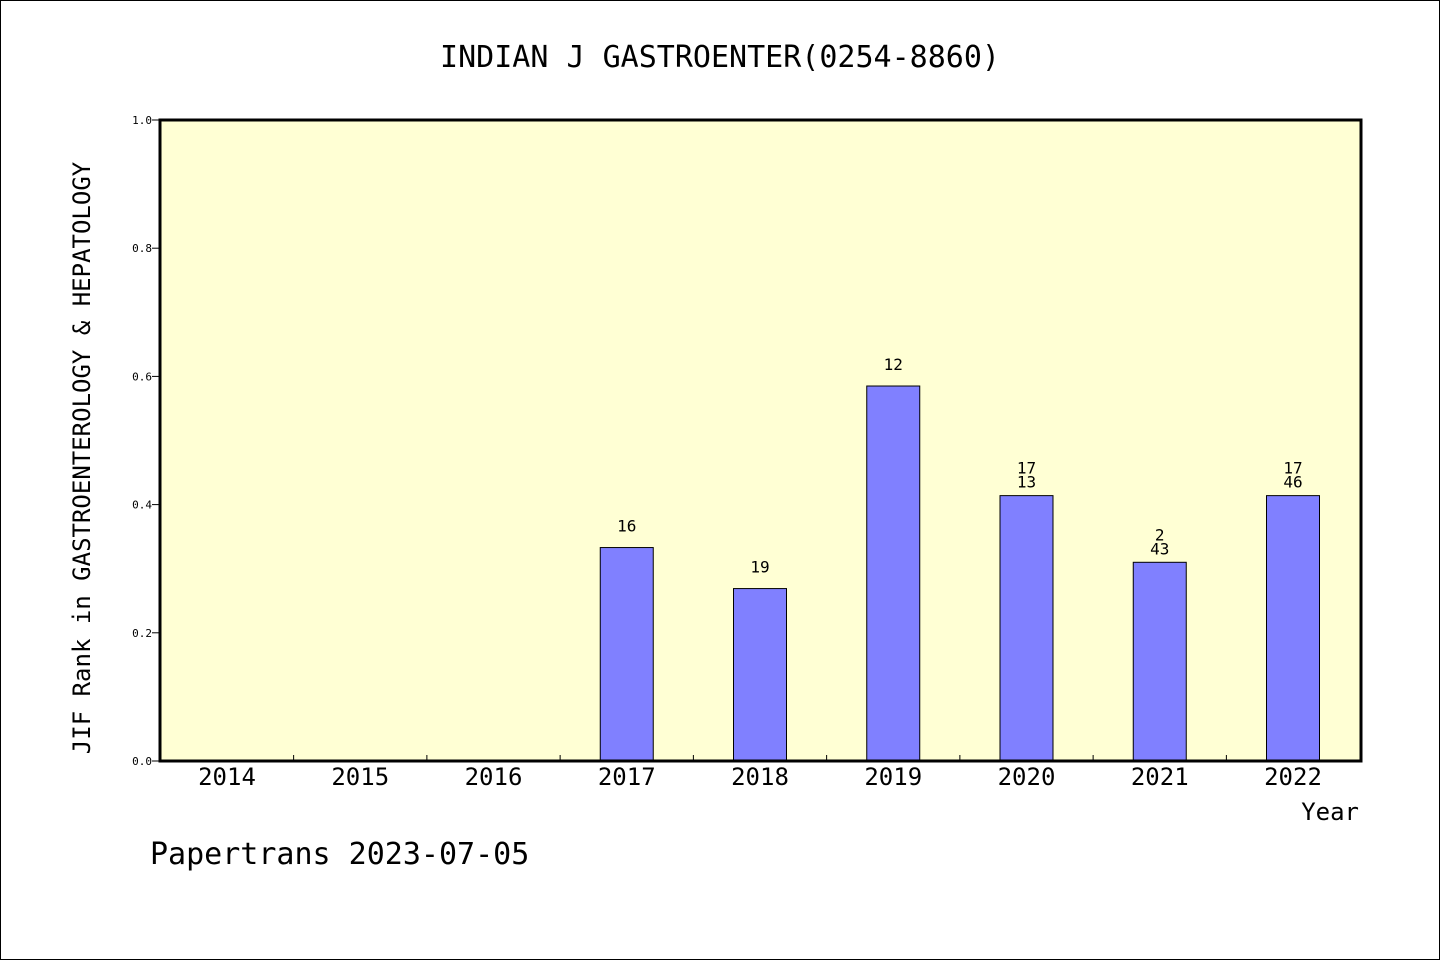  I want to click on x-tick-label: 2022, so click(1293, 777).